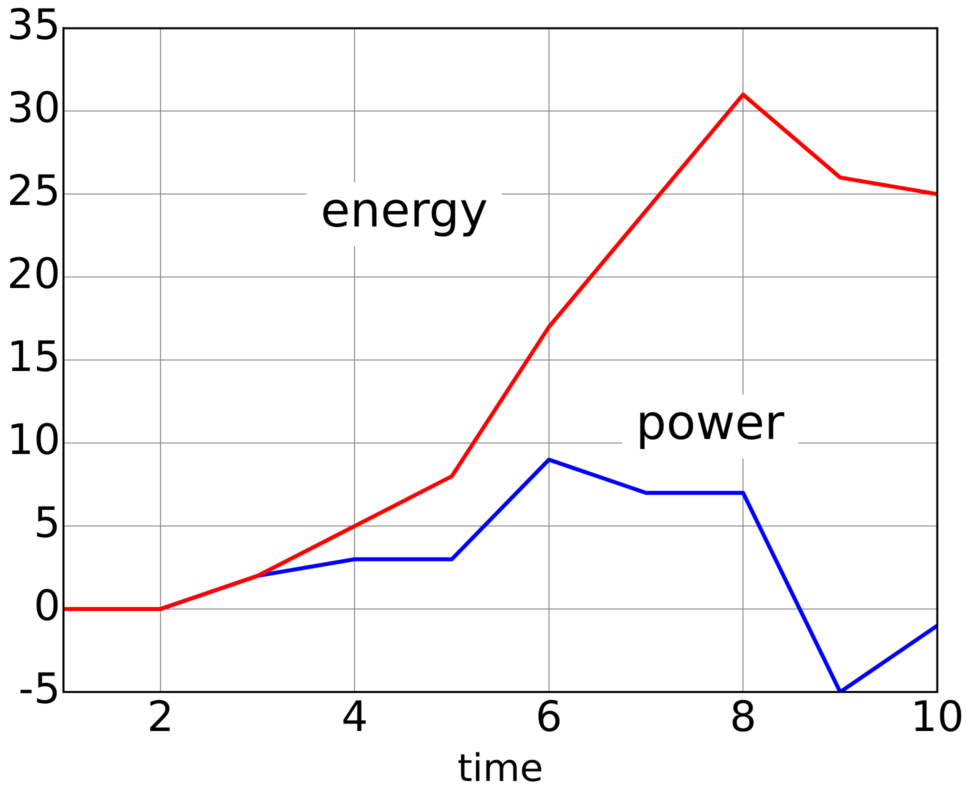 Image resolution: width=967 pixels, height=798 pixels. What do you see at coordinates (160, 717) in the screenshot?
I see `x-tick-label: 2` at bounding box center [160, 717].